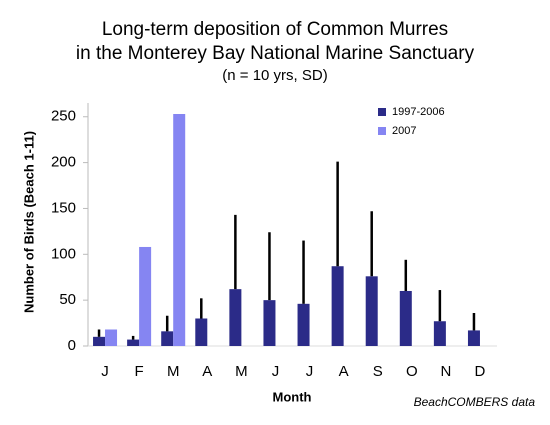  What do you see at coordinates (72, 345) in the screenshot?
I see `y-tick-label: 0` at bounding box center [72, 345].